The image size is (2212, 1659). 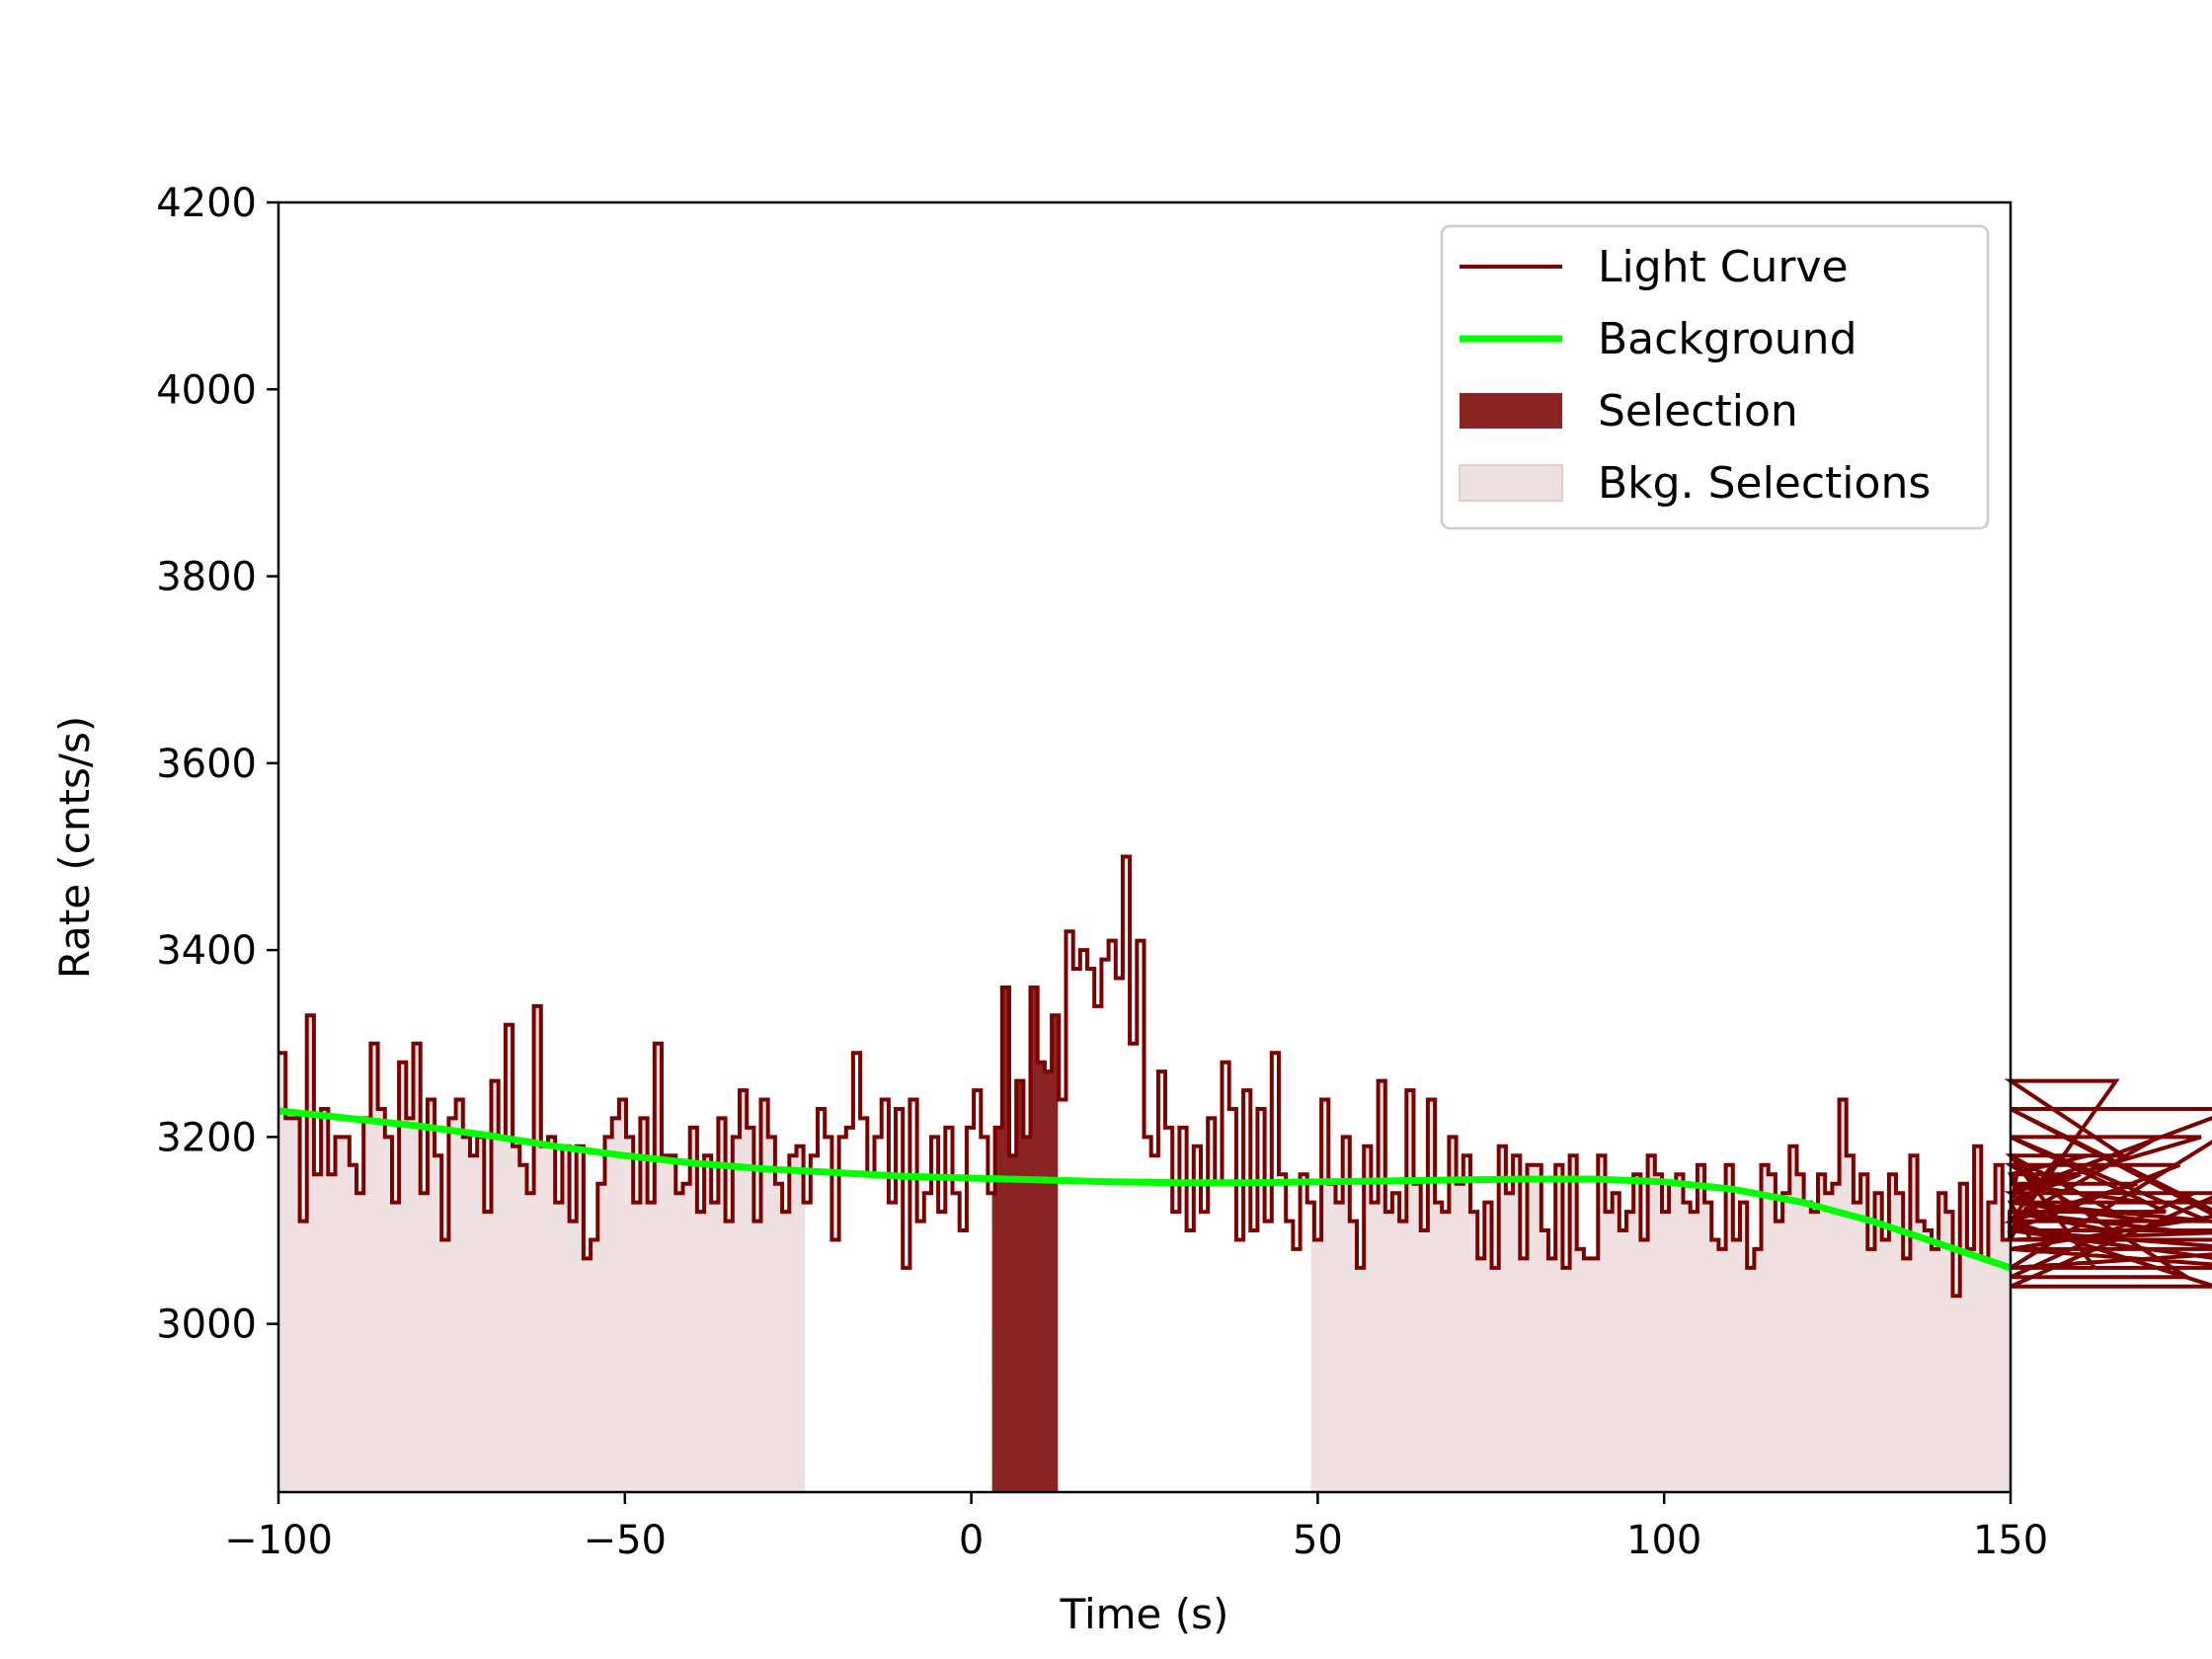 I want to click on legend-label: Light Curve, so click(x=1724, y=267).